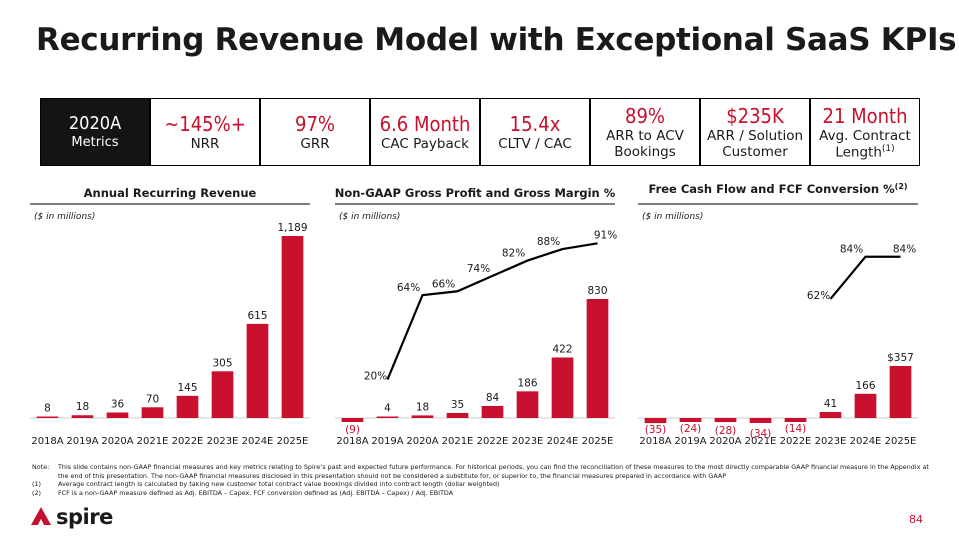 The width and height of the screenshot is (959, 540). What do you see at coordinates (475, 193) in the screenshot?
I see `chart-title: Non-GAAP Gross Profit and Gross Margin %` at bounding box center [475, 193].